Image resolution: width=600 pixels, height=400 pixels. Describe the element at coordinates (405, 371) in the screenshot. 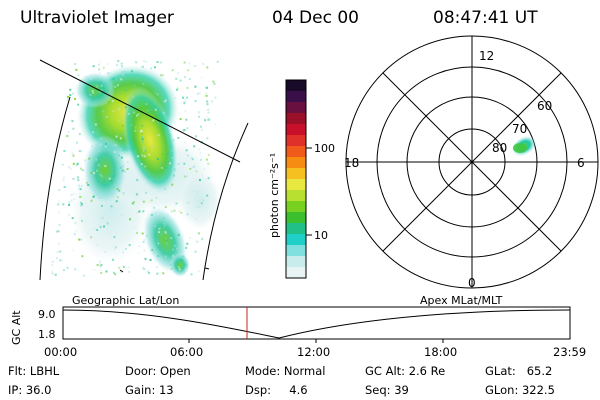

I see `gc-alt-status: GC Alt: 2.6 Re` at that location.